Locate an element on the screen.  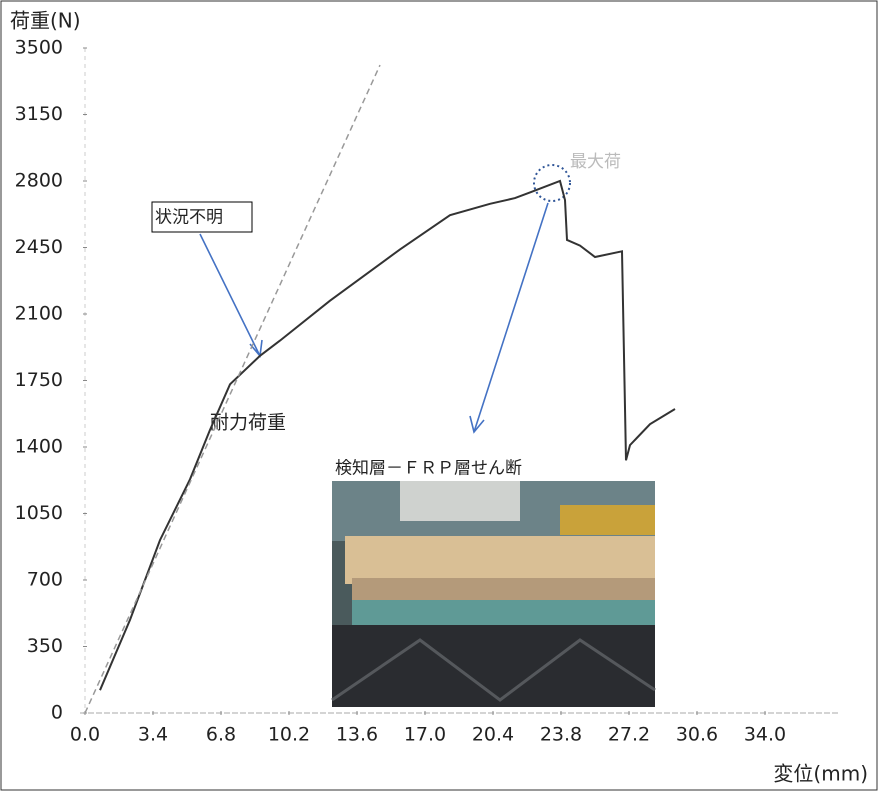
x-tick-label: 13.6 is located at coordinates (357, 735).